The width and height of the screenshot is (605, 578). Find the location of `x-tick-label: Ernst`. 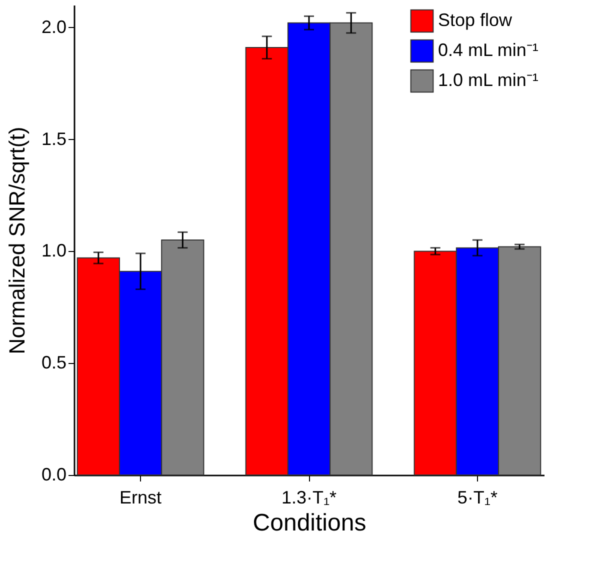

x-tick-label: Ernst is located at coordinates (141, 498).